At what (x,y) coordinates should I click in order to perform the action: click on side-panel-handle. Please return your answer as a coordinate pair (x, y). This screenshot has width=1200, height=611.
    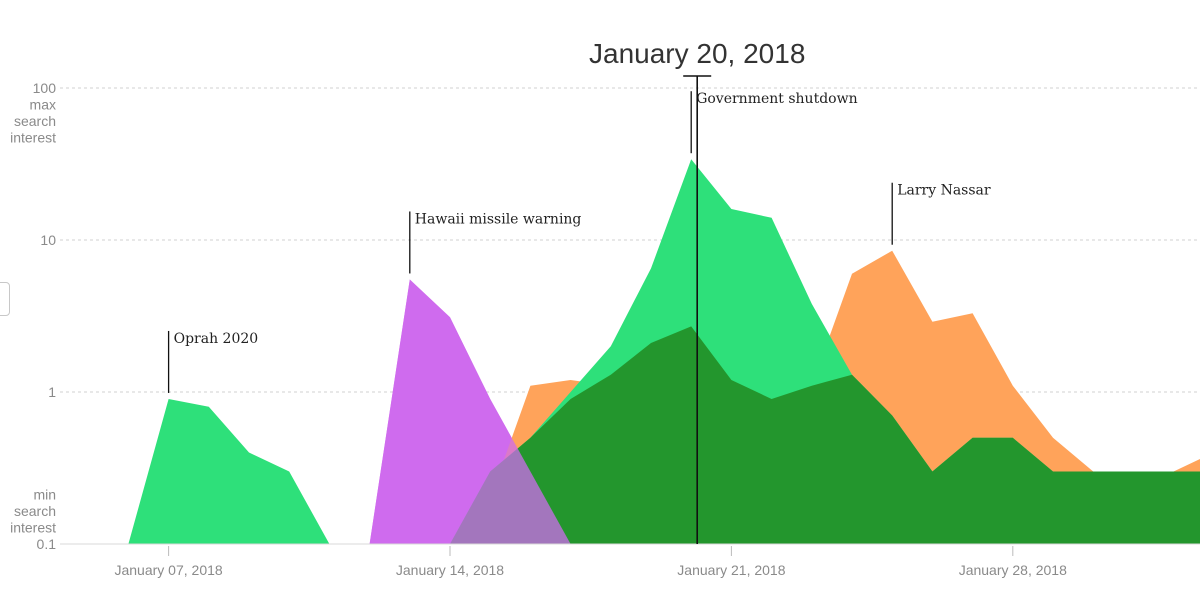
    Looking at the image, I should click on (5, 299).